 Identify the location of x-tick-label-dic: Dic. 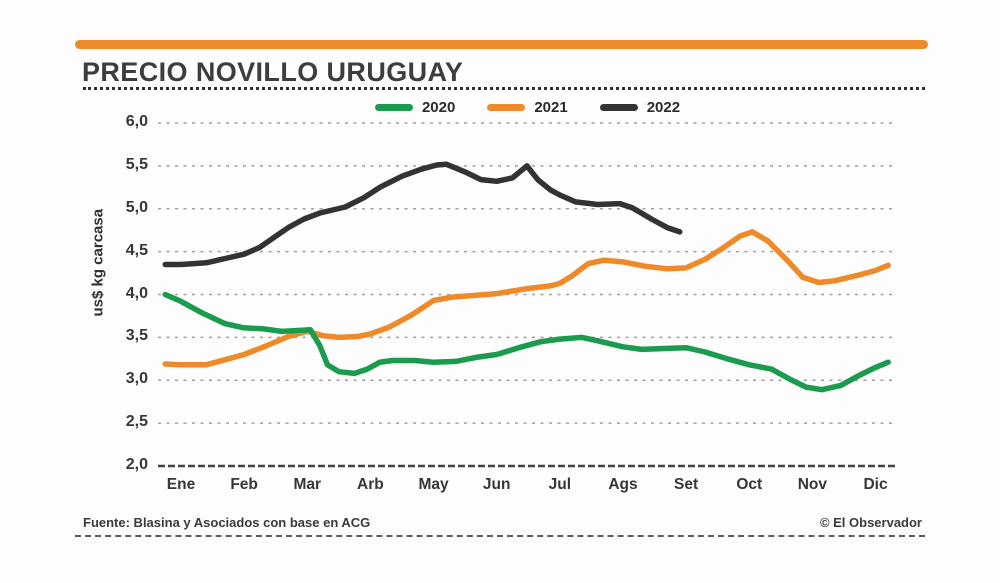
(875, 484).